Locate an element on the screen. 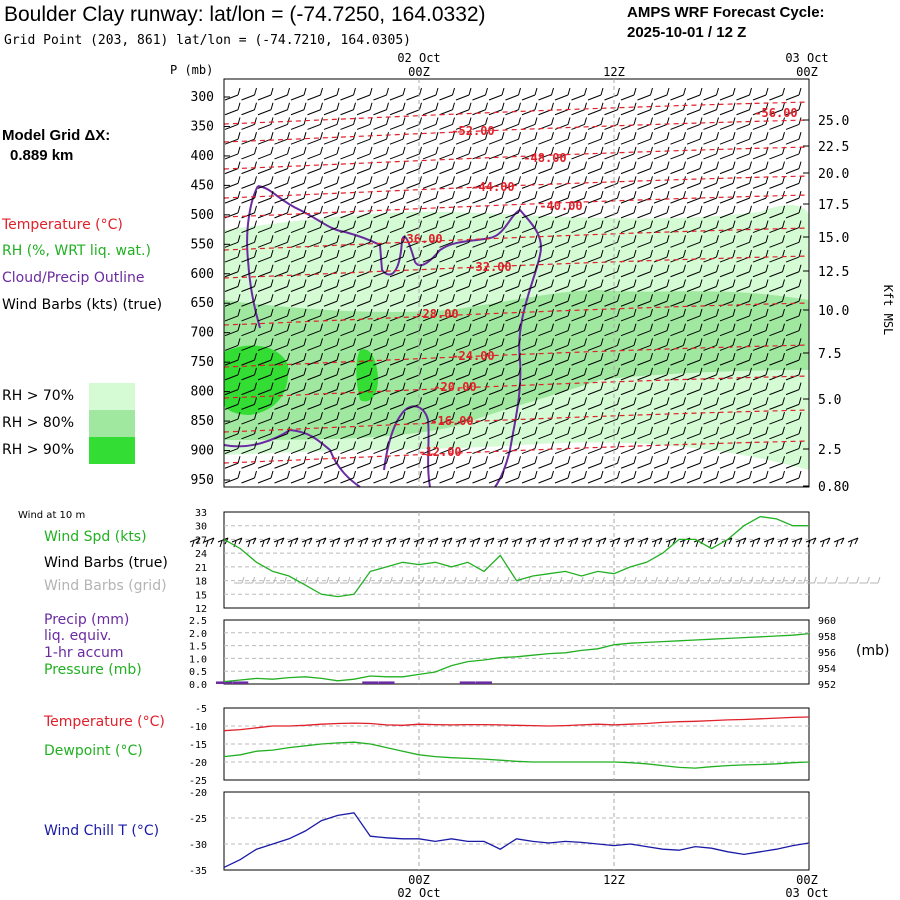 The width and height of the screenshot is (900, 900). cloud-outline is located at coordinates (407, 446).